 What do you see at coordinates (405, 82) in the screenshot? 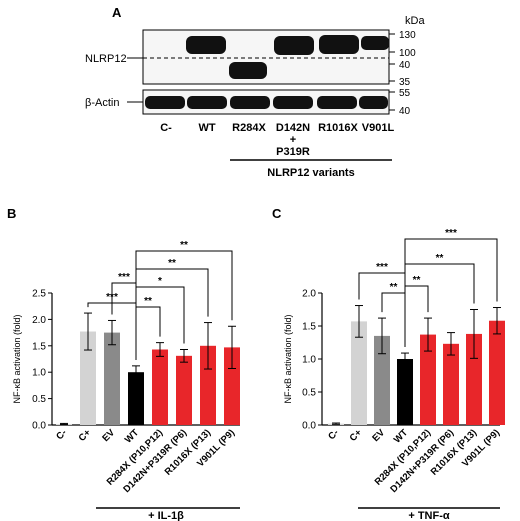
I see `ladder-label: 35` at bounding box center [405, 82].